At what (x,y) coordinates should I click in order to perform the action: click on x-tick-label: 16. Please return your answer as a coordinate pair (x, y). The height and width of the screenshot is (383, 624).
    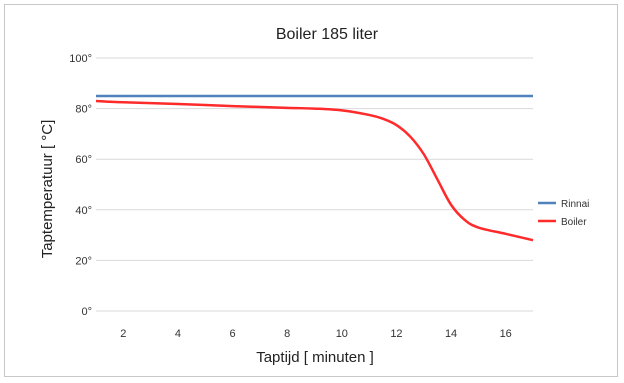
    Looking at the image, I should click on (506, 334).